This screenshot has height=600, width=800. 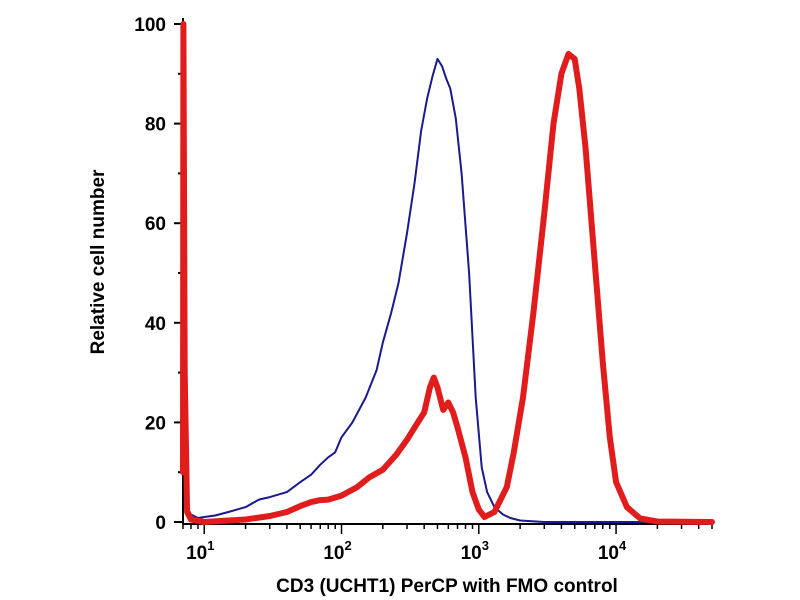 I want to click on y-axis-ticks: 0 20 40 60 80 100, so click(x=158, y=274).